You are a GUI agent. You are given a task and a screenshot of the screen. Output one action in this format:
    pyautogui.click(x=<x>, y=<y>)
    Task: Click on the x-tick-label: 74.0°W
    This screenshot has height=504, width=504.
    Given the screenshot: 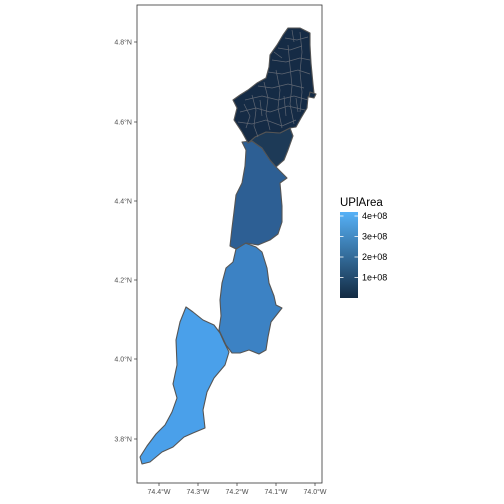 What is the action you would take?
    pyautogui.click(x=314, y=492)
    